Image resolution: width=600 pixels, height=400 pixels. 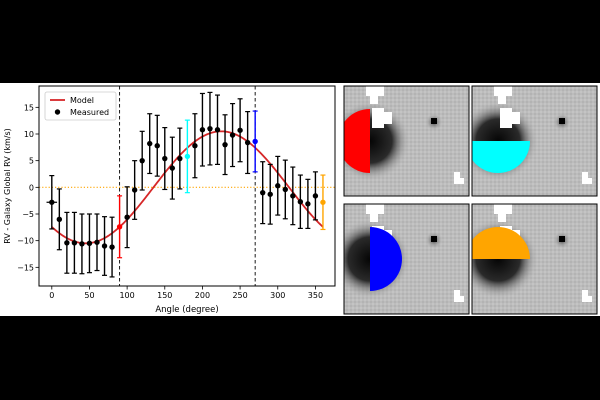 I want to click on x-axis-label: Angle (degree), so click(x=186, y=310).